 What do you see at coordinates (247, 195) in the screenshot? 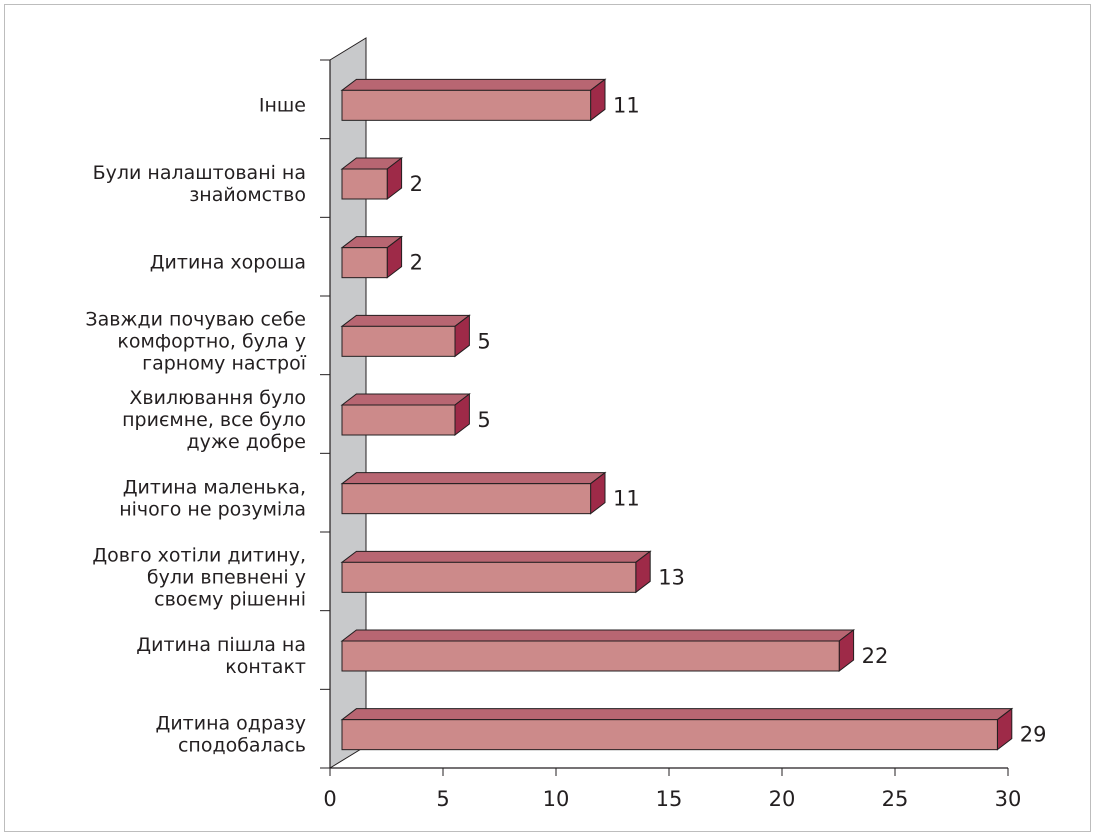
I see `category-label-line: знайомство` at bounding box center [247, 195].